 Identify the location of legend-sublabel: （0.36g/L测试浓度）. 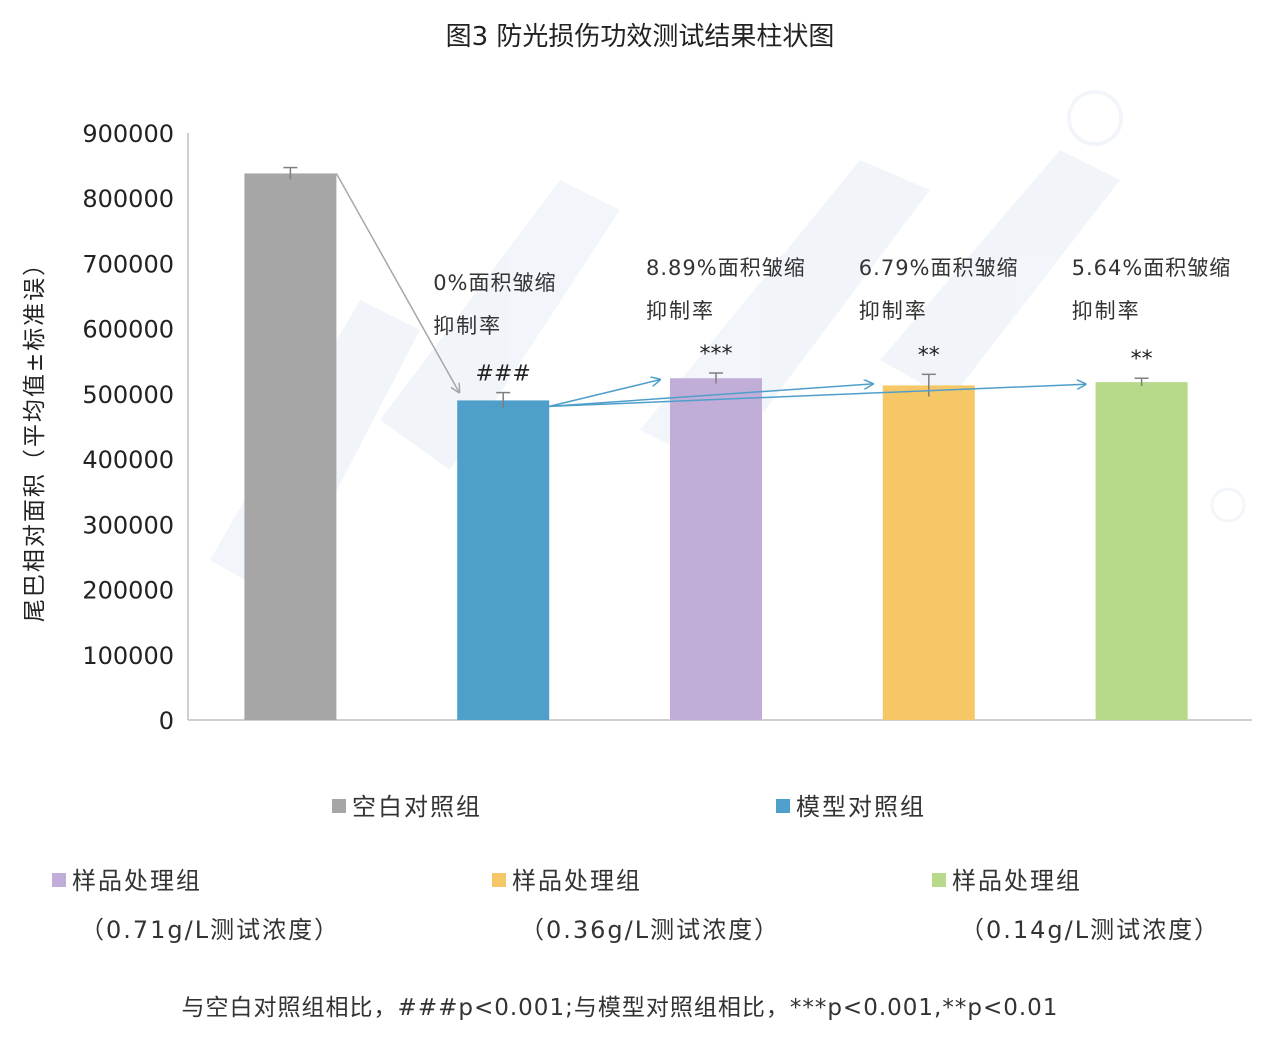
(650, 930).